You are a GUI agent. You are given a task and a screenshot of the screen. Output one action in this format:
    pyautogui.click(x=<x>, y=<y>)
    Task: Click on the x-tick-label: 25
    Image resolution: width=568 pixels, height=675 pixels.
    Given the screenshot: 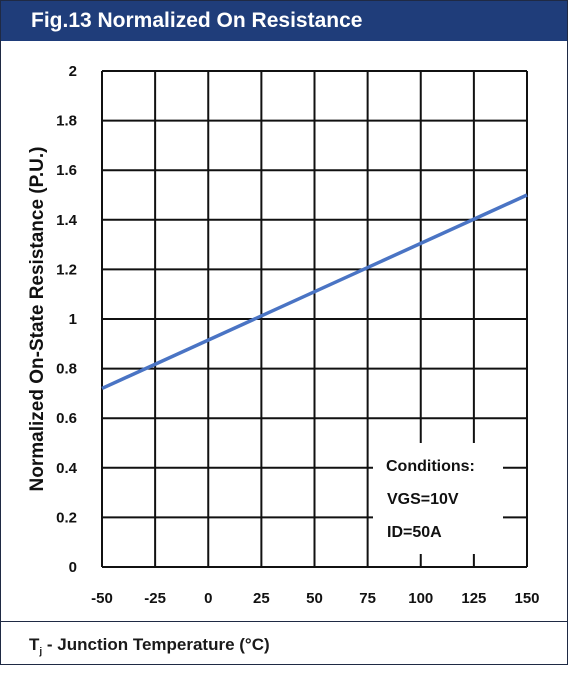 What is the action you would take?
    pyautogui.click(x=261, y=598)
    